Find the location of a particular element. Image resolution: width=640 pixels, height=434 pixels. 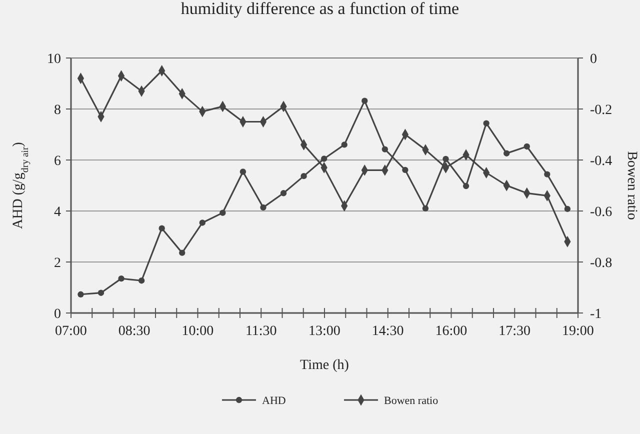

y2-tick-label: -0.2 is located at coordinates (601, 110).